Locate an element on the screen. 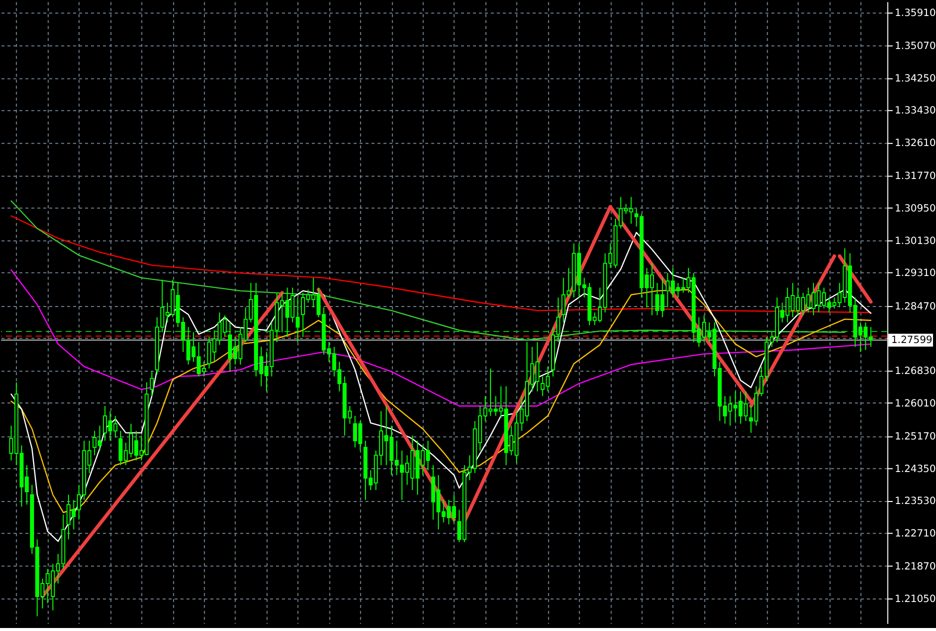 This screenshot has width=936, height=631. y-tick-label: 1.21050 is located at coordinates (915, 599).